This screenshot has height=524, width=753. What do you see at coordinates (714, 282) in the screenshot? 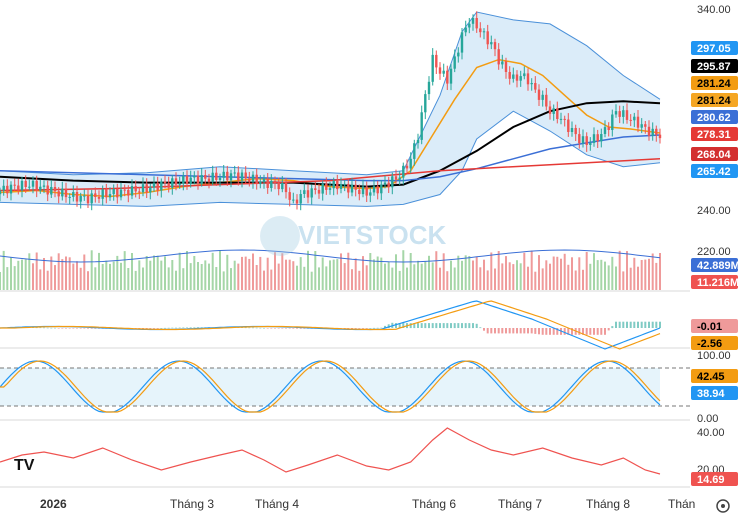
I see `volume-badge-1-bg` at bounding box center [714, 282].